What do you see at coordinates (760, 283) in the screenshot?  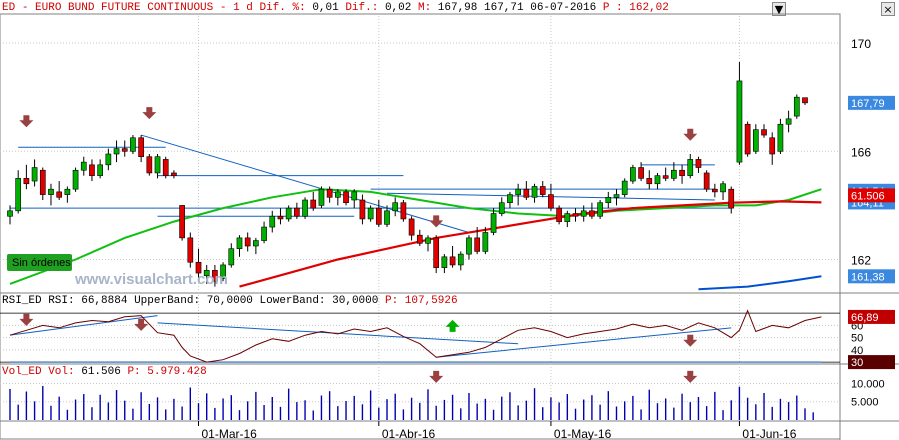 I see `ma-long-line` at bounding box center [760, 283].